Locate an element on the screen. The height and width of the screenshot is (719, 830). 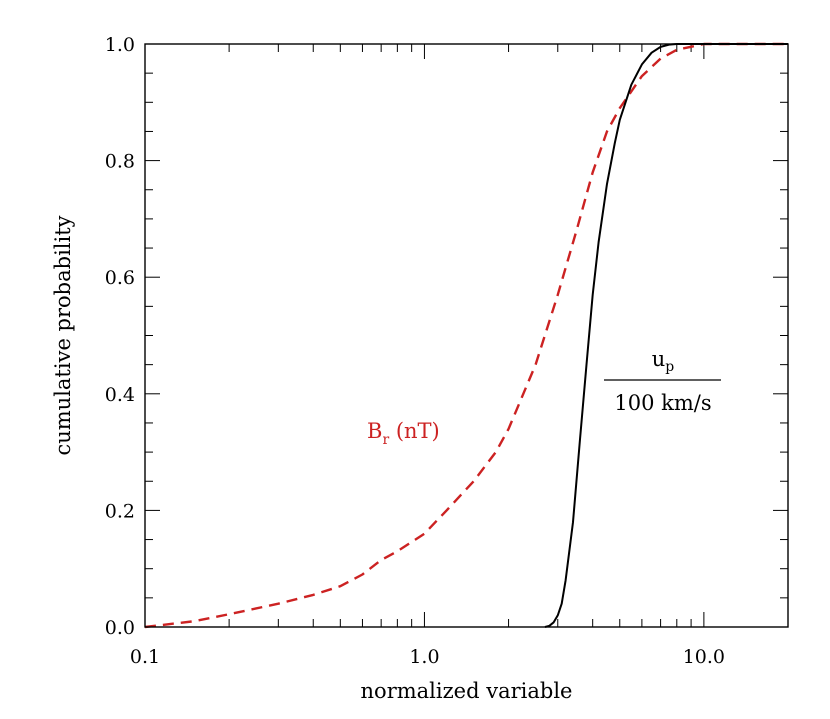
y-axis-label: cumulative probability is located at coordinates (63, 335).